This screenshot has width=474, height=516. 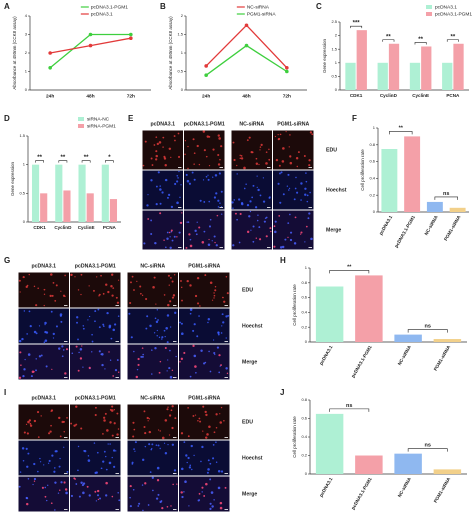 What do you see at coordinates (453, 14) in the screenshot?
I see `legend-label: pcDNA3.1-PGM1` at bounding box center [453, 14].